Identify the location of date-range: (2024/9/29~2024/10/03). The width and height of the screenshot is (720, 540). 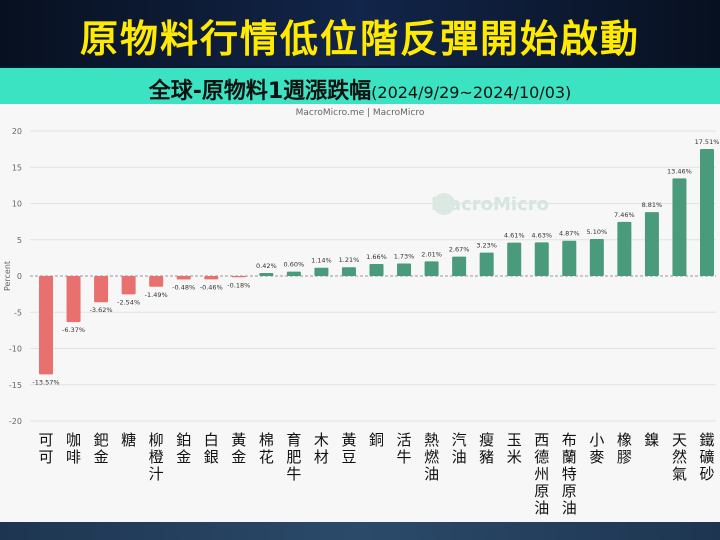
(471, 92).